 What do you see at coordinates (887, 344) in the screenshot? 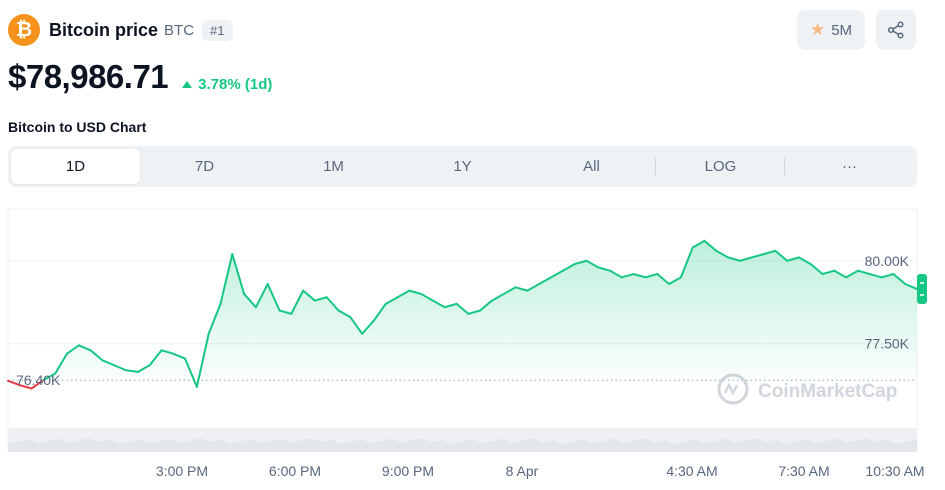
I see `y-tick-label: 77.50K` at bounding box center [887, 344].